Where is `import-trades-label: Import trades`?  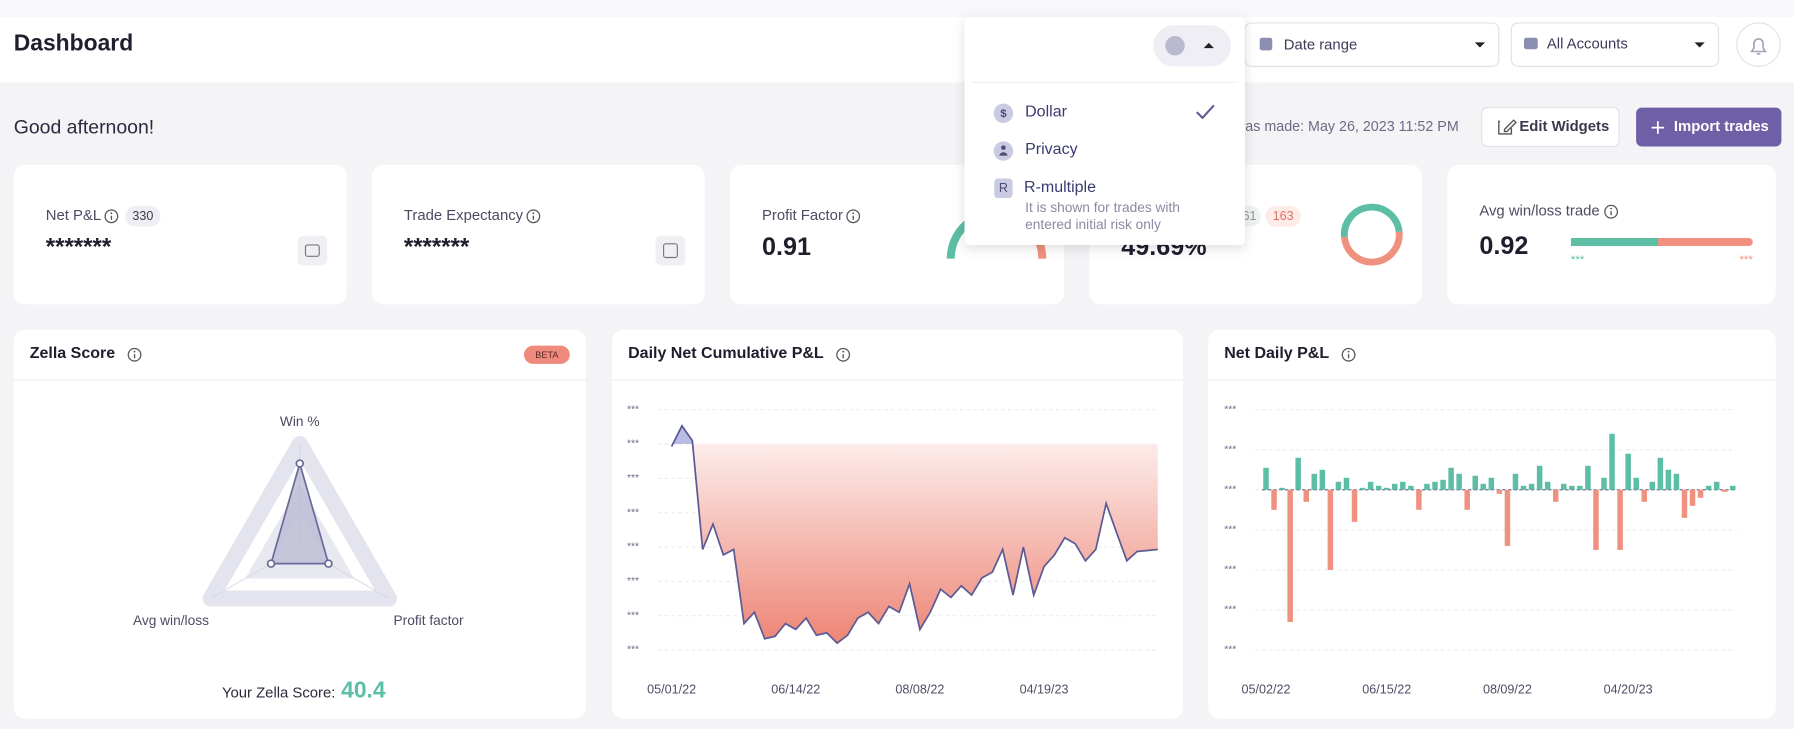
import-trades-label: Import trades is located at coordinates (1721, 127).